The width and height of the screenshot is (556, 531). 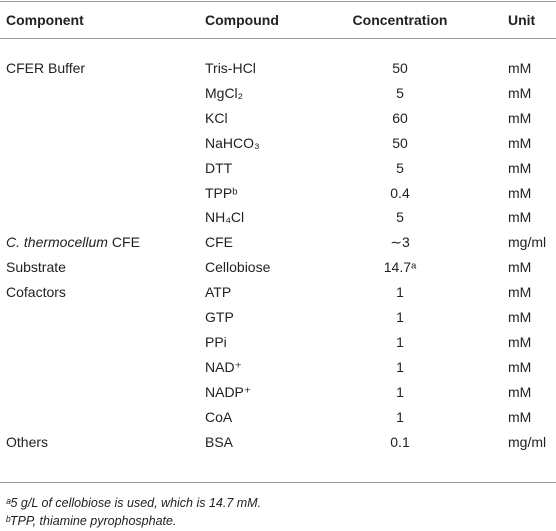 What do you see at coordinates (230, 68) in the screenshot?
I see `compound-cell: Tris-HCl` at bounding box center [230, 68].